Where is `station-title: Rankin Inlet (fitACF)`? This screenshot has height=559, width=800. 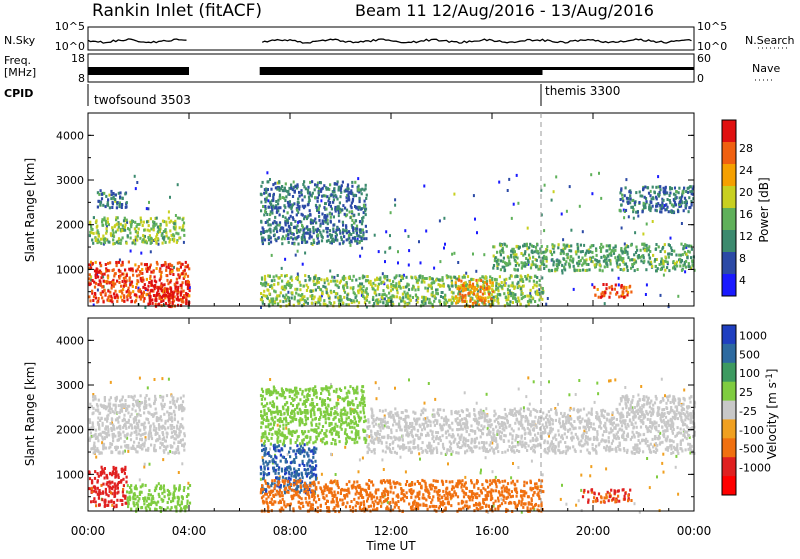
station-title: Rankin Inlet (fitACF) is located at coordinates (177, 11).